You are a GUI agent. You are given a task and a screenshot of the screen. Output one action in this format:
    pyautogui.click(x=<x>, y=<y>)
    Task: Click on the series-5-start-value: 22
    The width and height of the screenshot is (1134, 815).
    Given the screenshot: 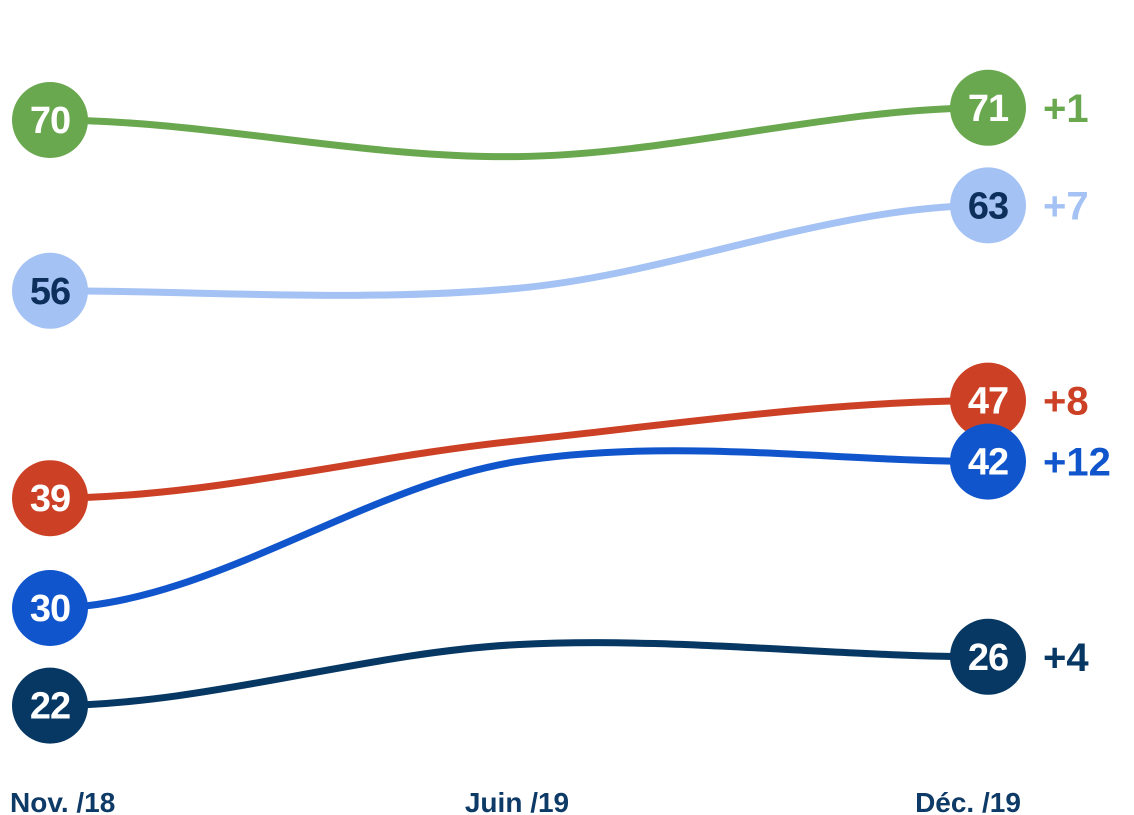 What is the action you would take?
    pyautogui.click(x=50, y=707)
    